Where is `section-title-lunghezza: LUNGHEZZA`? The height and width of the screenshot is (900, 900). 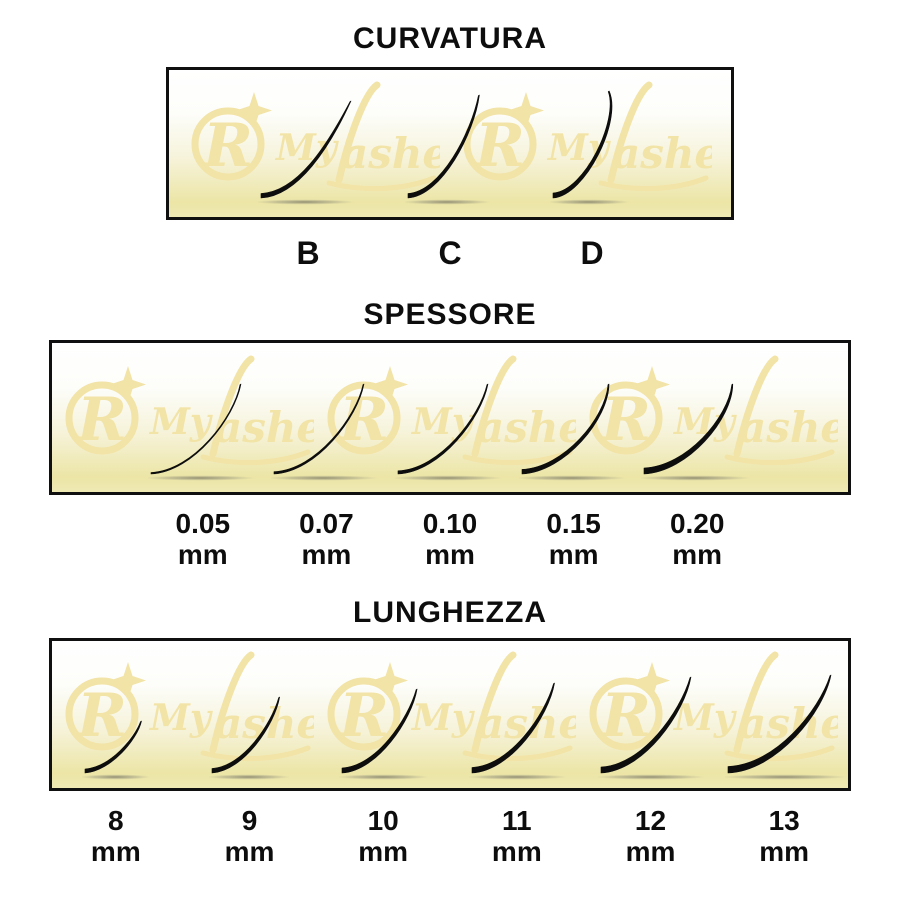
section-title-lunghezza: LUNGHEZZA is located at coordinates (450, 612).